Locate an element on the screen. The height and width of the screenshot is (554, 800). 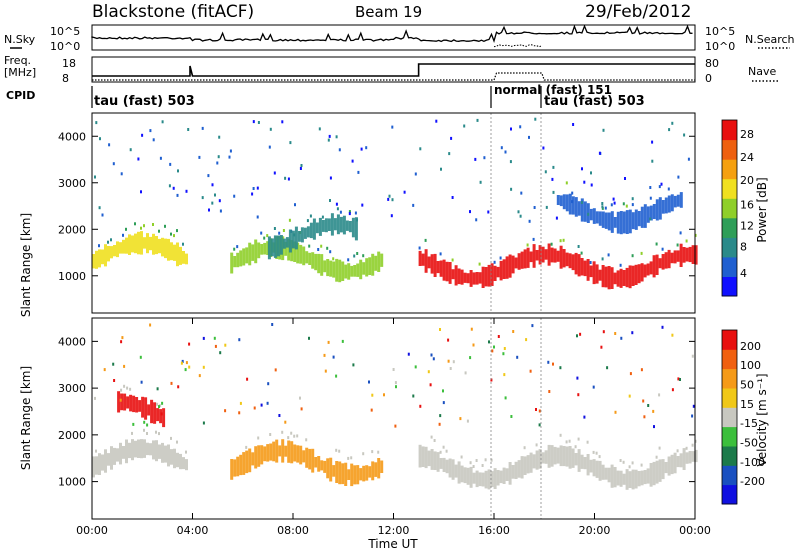
colorbar-tick-label: -15 is located at coordinates (749, 423).